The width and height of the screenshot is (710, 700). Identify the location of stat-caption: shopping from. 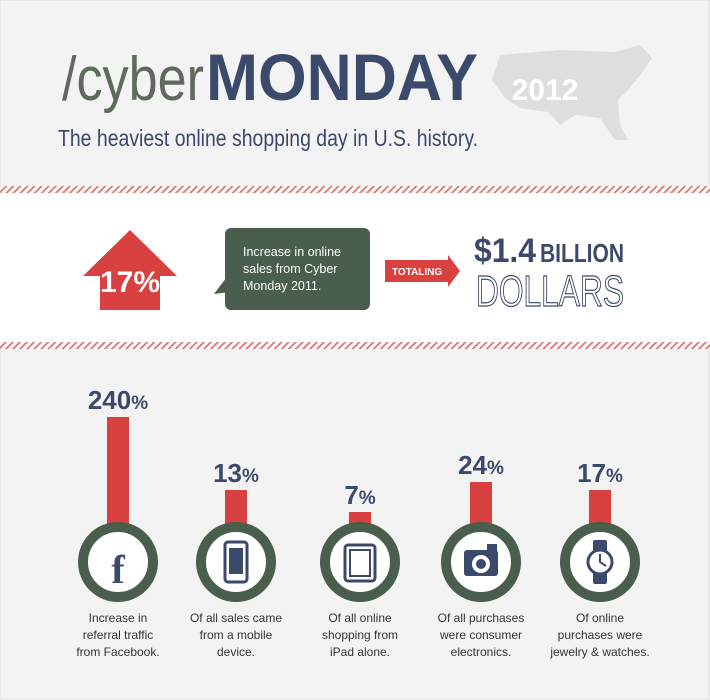
(360, 635).